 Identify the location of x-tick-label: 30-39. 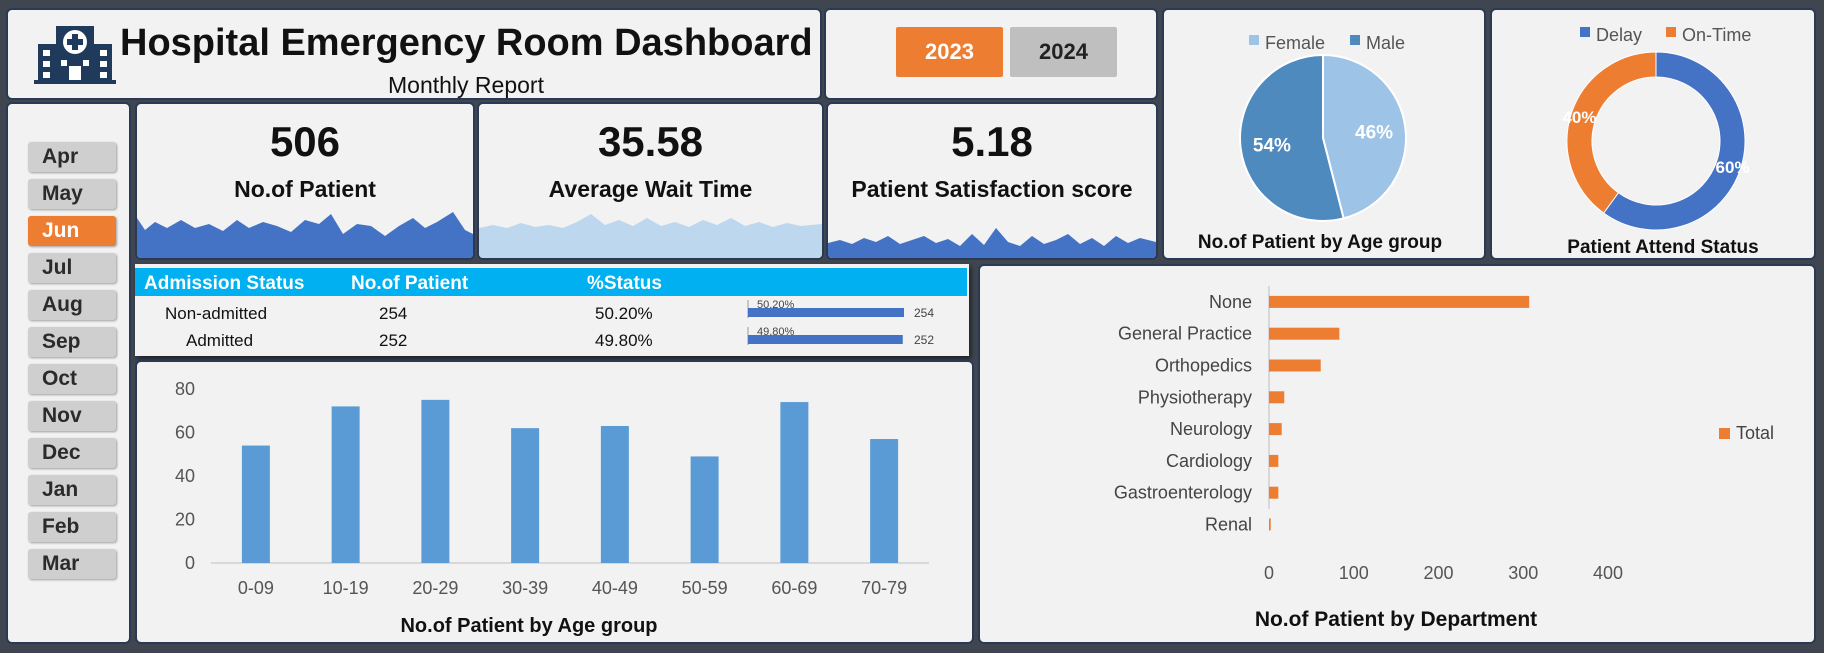
(525, 588).